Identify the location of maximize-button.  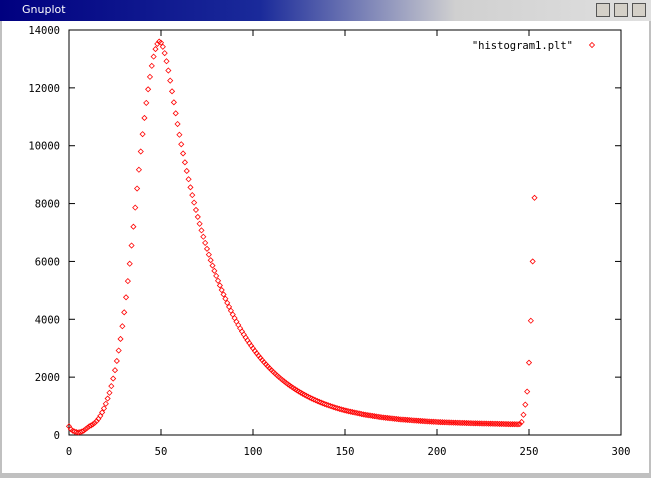
(621, 10).